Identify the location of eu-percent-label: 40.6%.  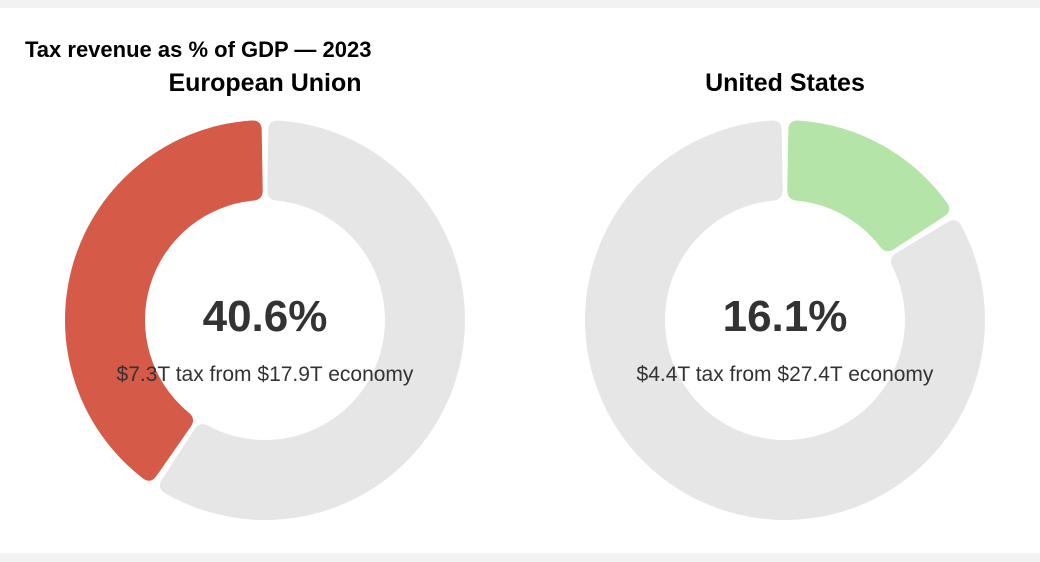
(265, 316).